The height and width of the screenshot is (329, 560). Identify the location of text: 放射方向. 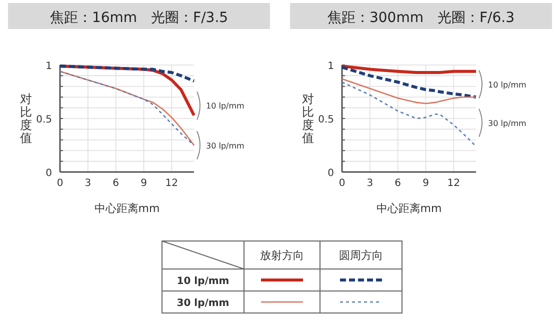
(282, 255).